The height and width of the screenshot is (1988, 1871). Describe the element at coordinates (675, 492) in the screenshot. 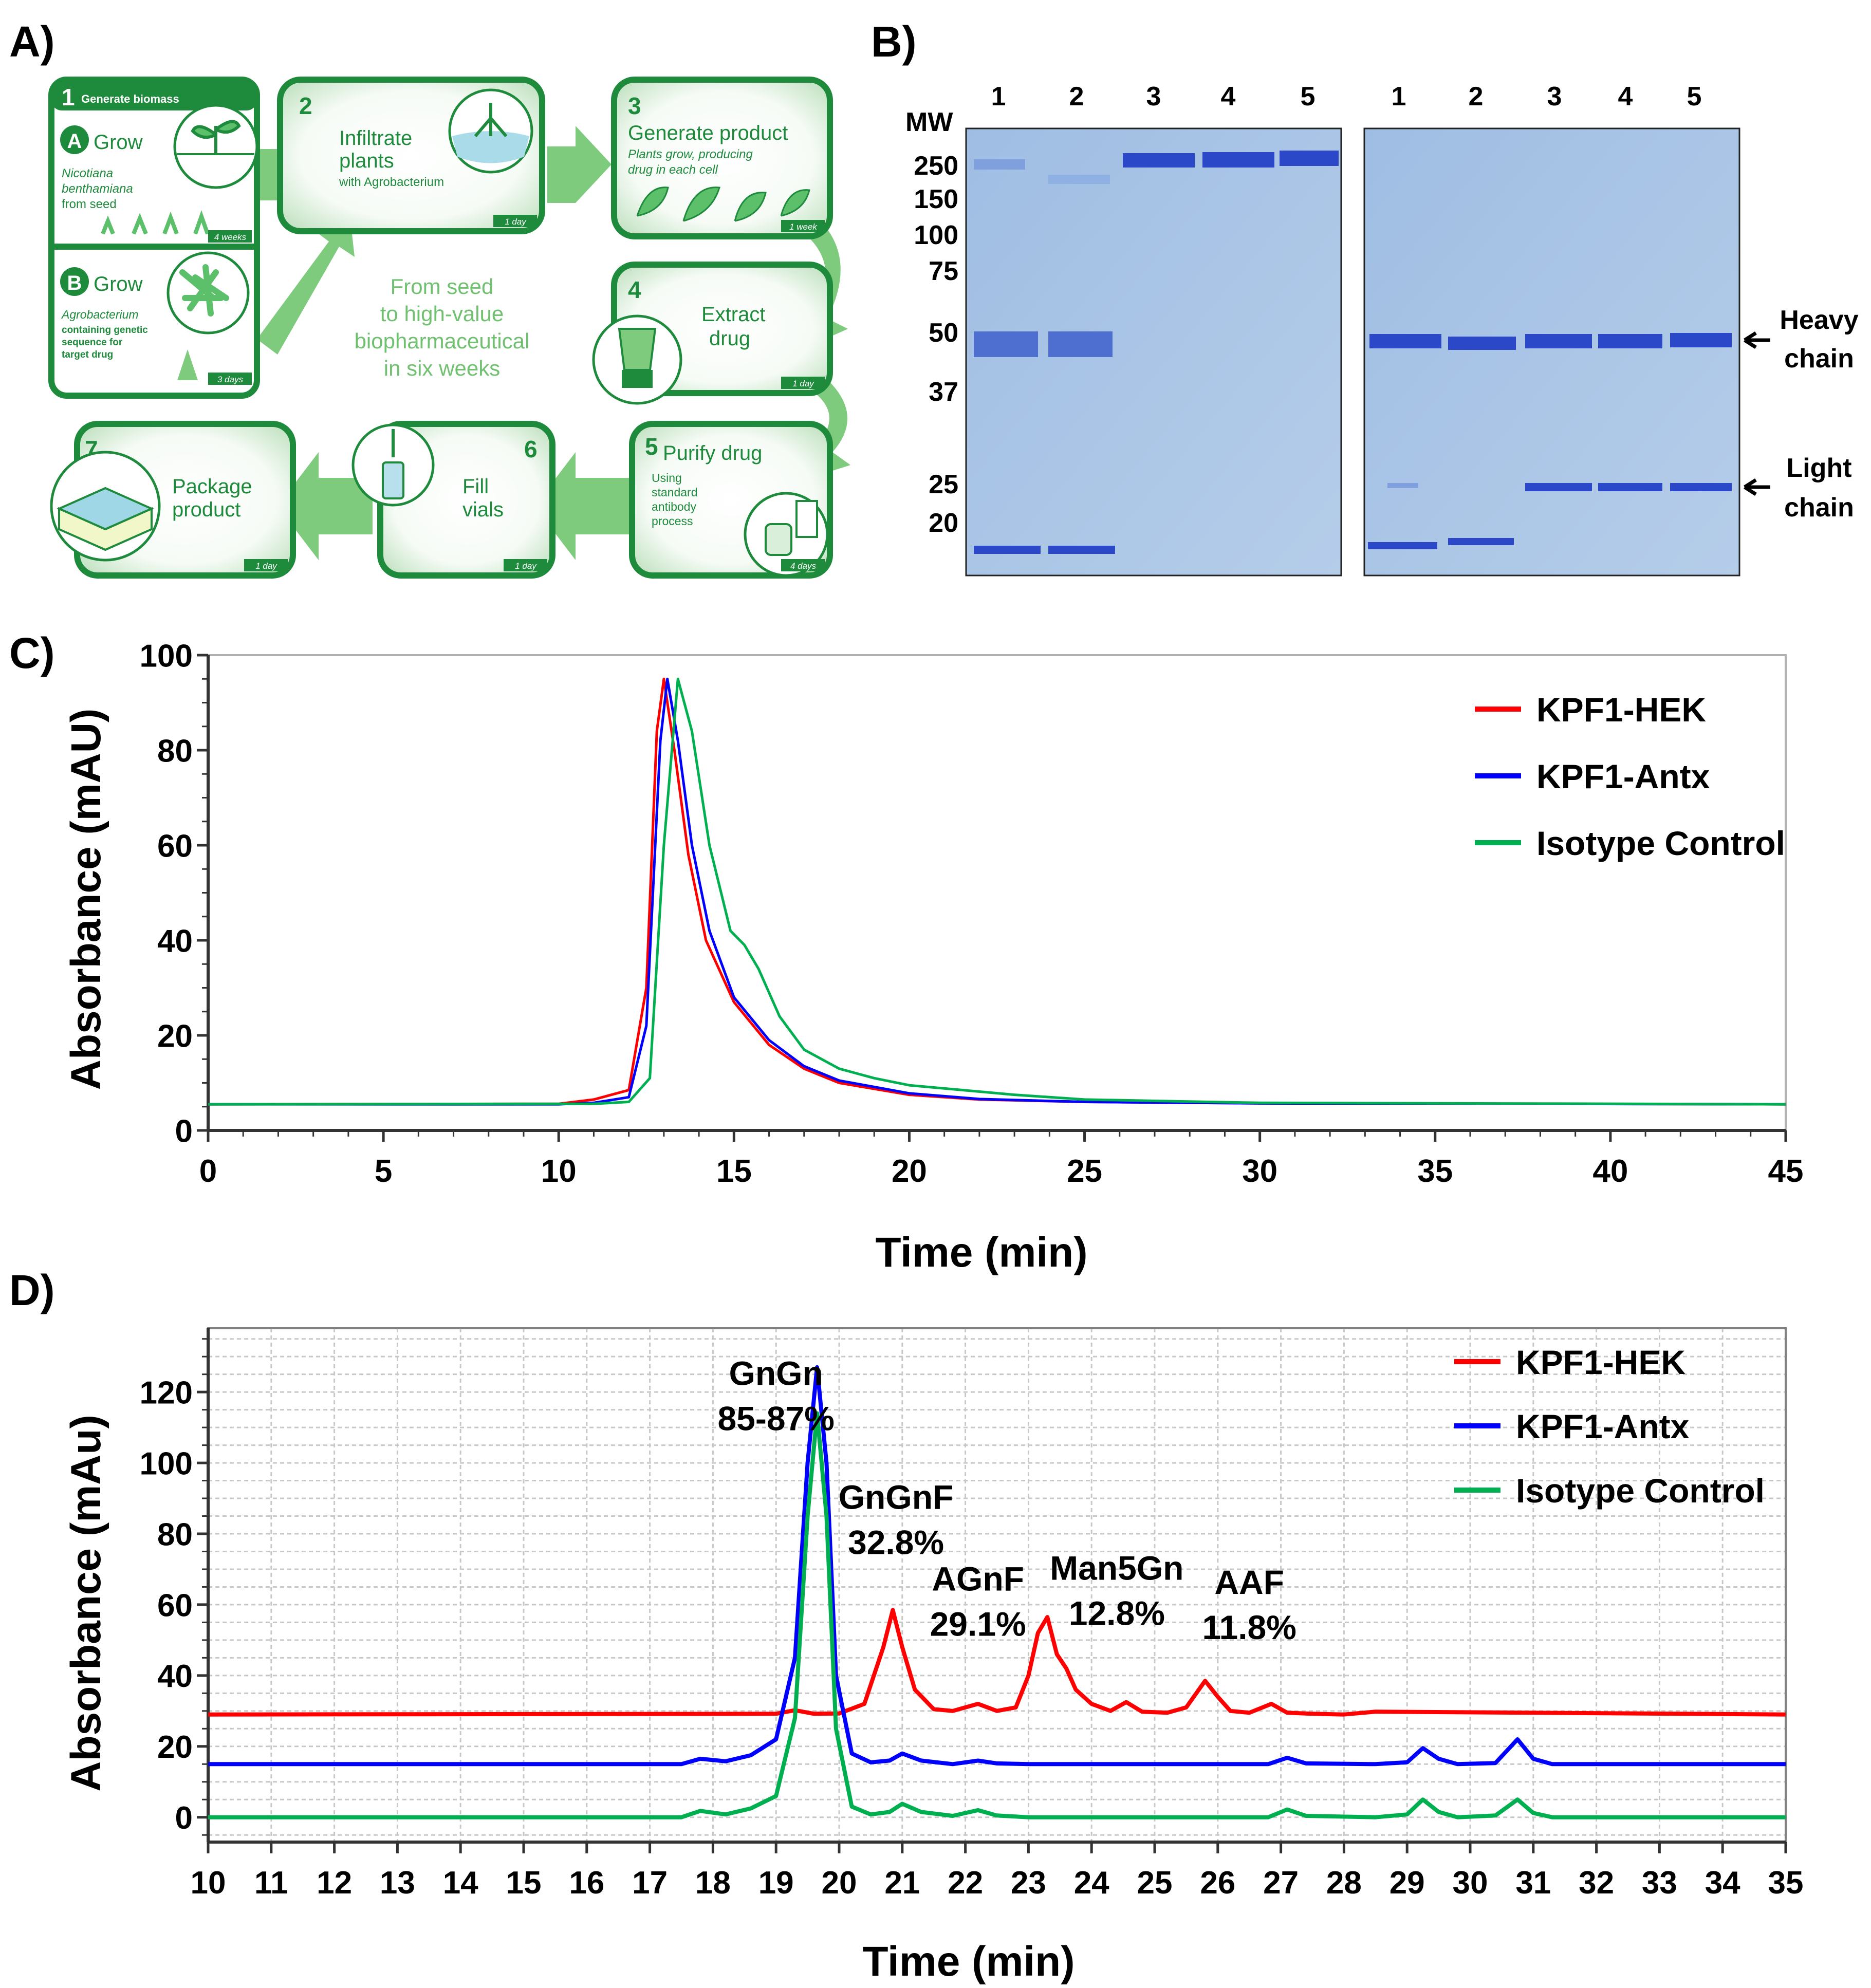

I see `step-5-desc-2: standard` at that location.